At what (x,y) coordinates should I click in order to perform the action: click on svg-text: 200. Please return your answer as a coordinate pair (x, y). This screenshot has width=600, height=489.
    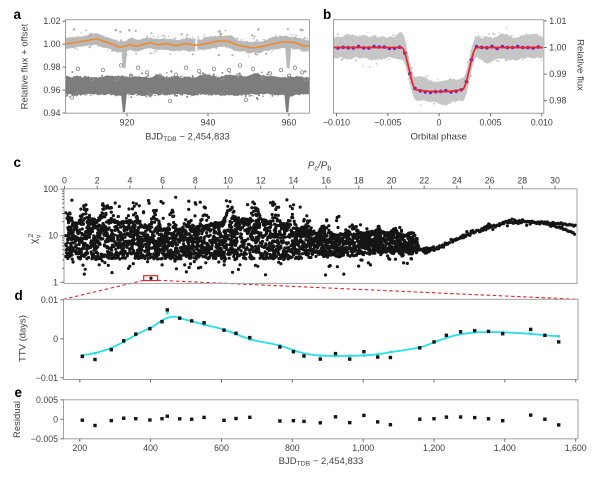
    Looking at the image, I should click on (79, 448).